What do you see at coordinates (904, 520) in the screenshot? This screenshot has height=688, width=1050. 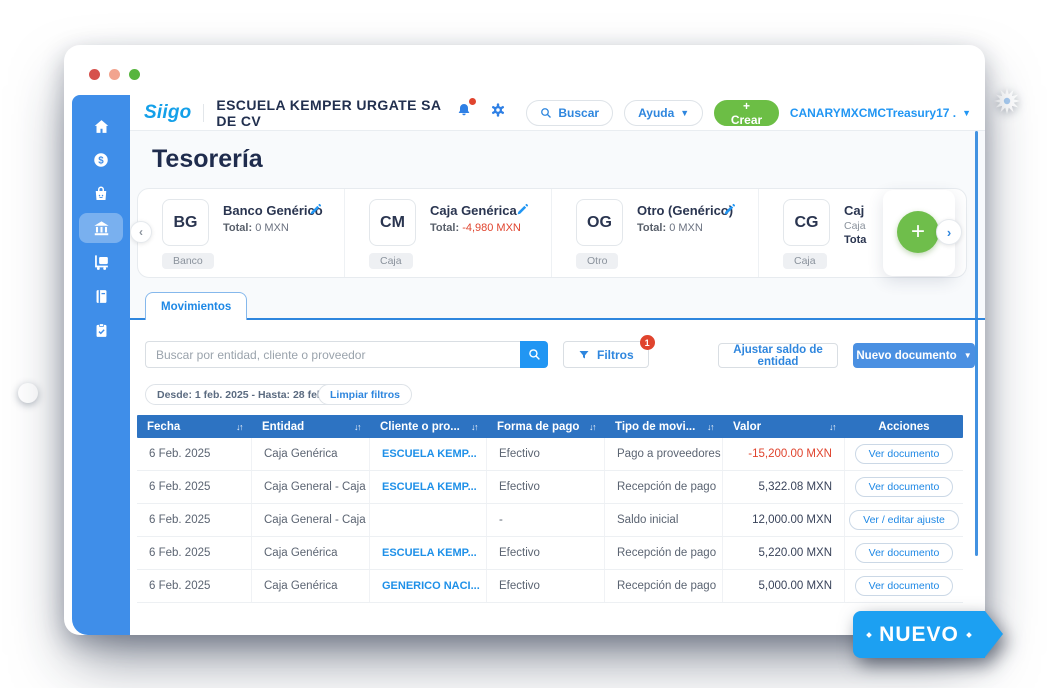 I see `view-edit-adjustment-button: Ver / editar ajuste` at bounding box center [904, 520].